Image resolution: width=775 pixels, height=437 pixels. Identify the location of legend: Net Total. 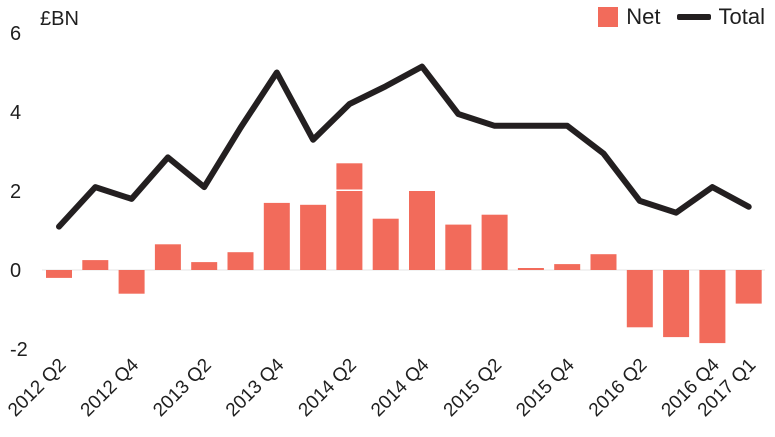
(681, 17).